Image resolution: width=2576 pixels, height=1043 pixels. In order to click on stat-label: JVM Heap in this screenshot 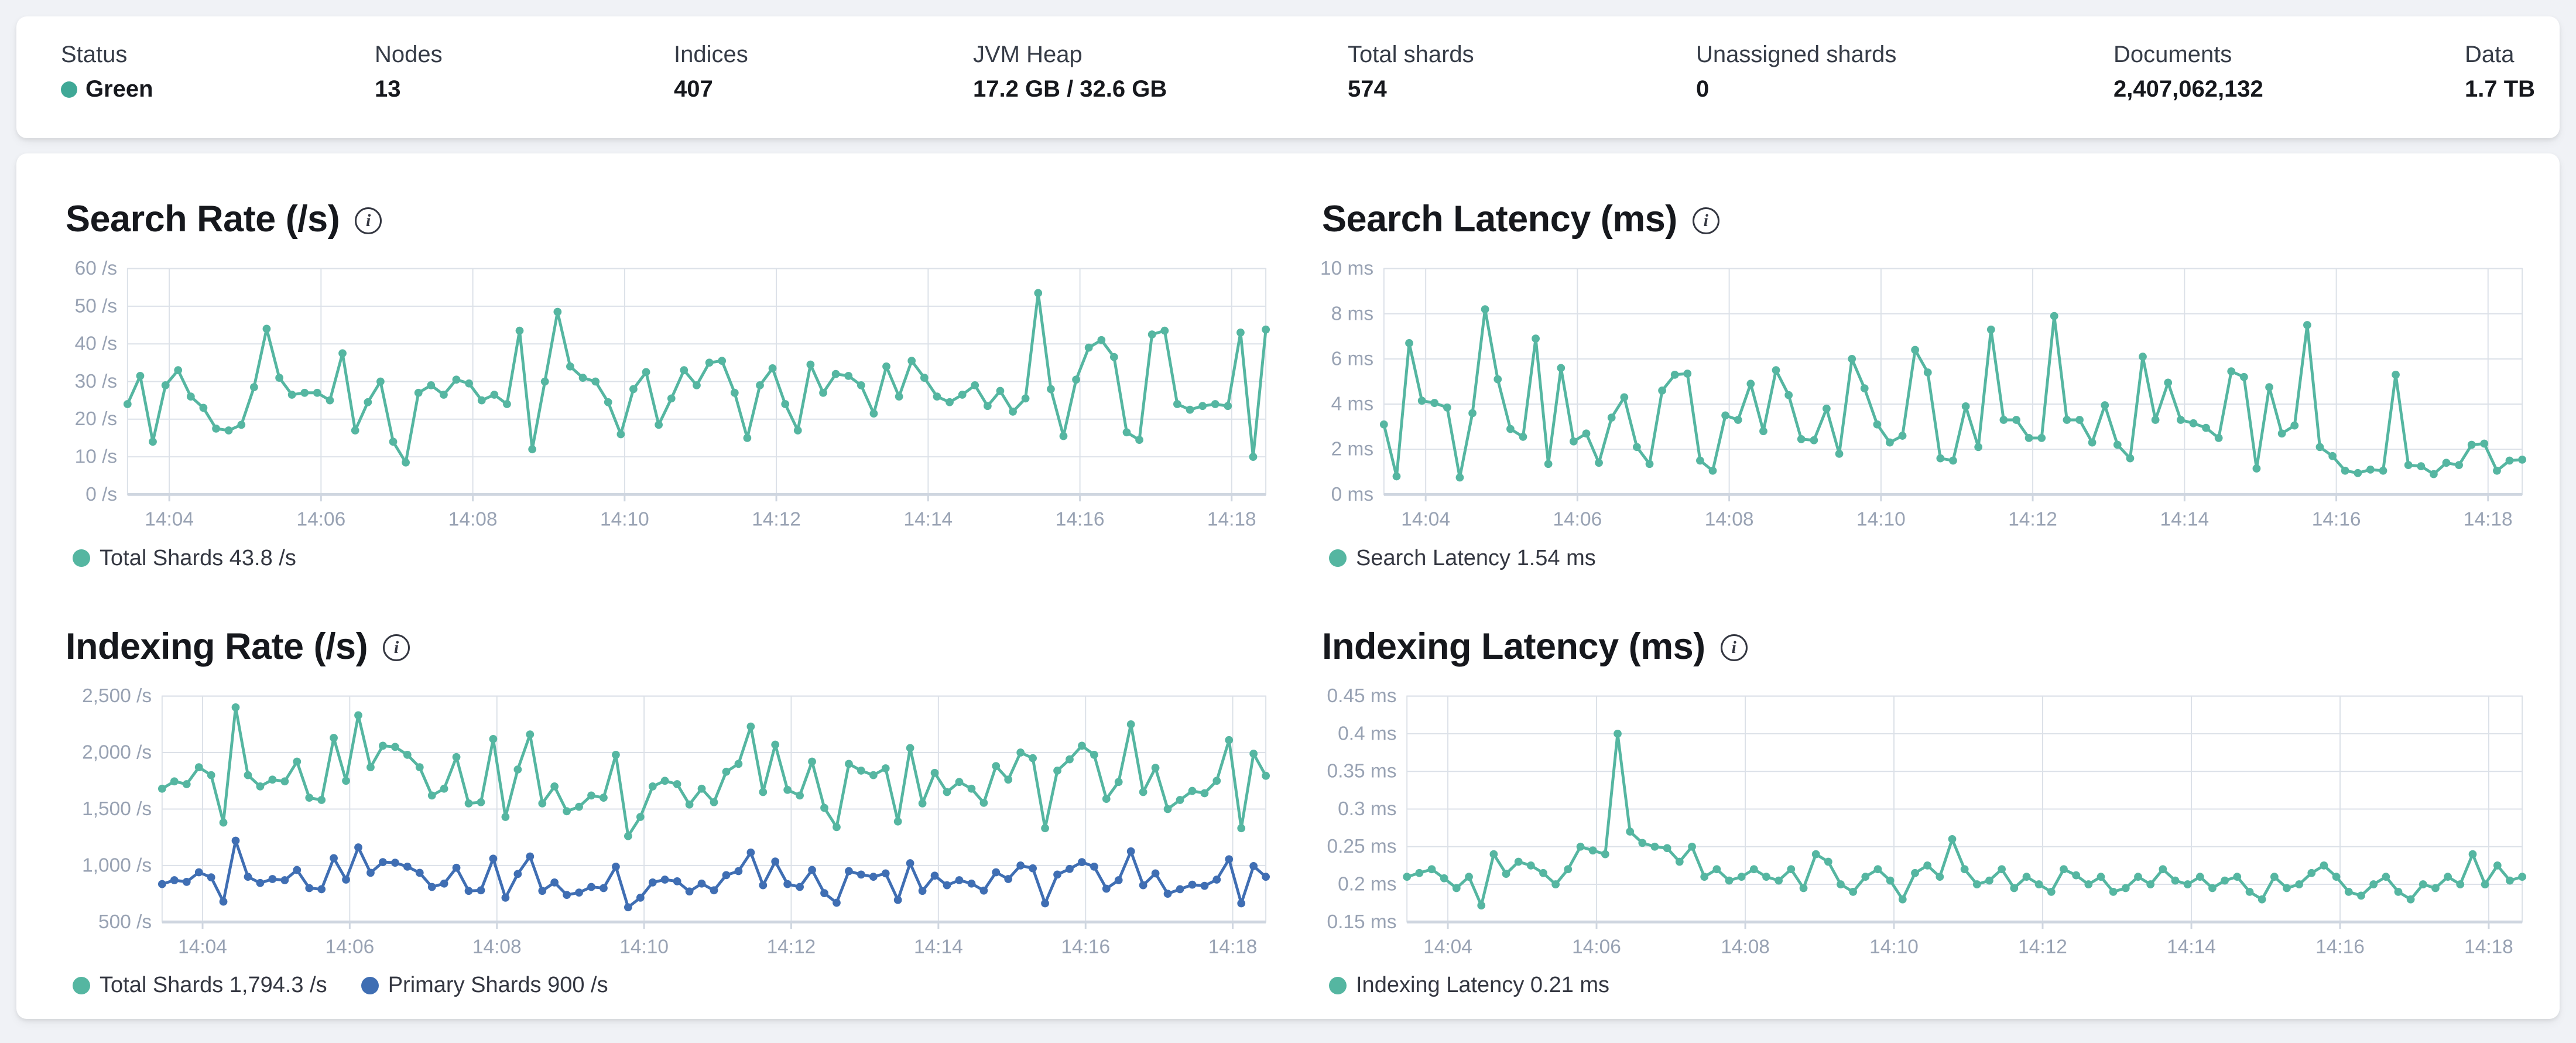, I will do `click(1028, 54)`.